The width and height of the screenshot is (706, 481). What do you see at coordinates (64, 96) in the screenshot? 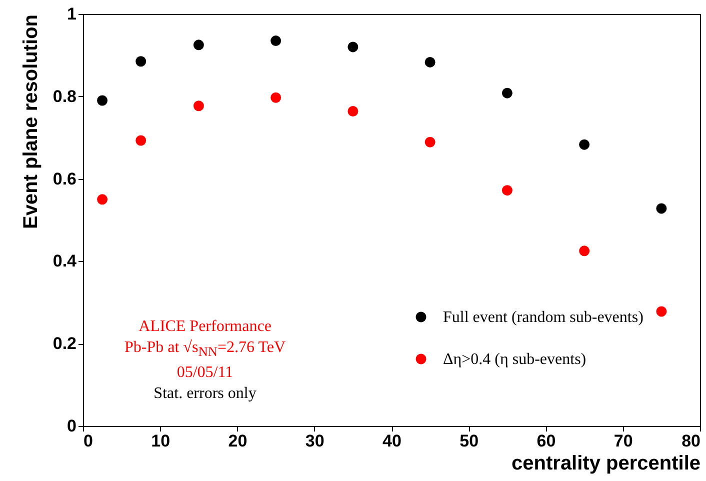
I see `y-tick-label: 0.8` at bounding box center [64, 96].